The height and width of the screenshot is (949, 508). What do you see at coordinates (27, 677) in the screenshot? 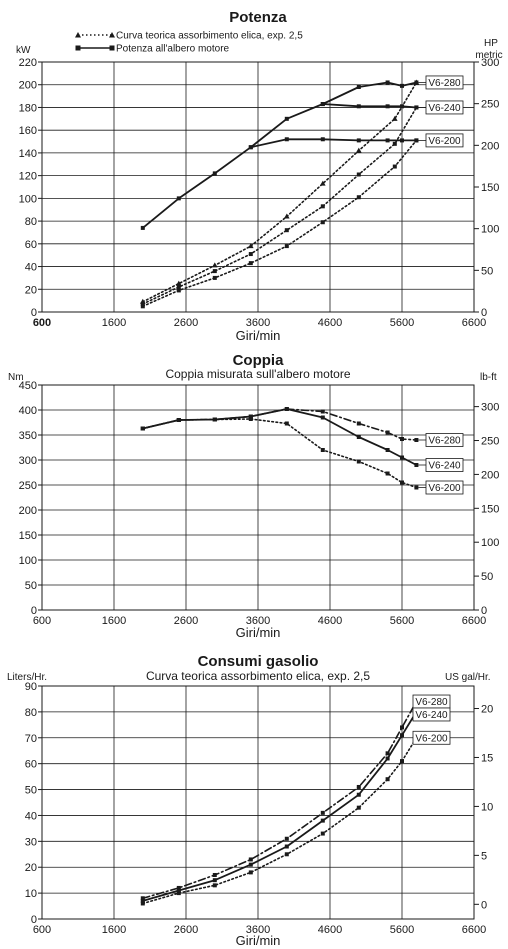
I see `fuel-y-unit-left: Liters/Hr.` at bounding box center [27, 677].